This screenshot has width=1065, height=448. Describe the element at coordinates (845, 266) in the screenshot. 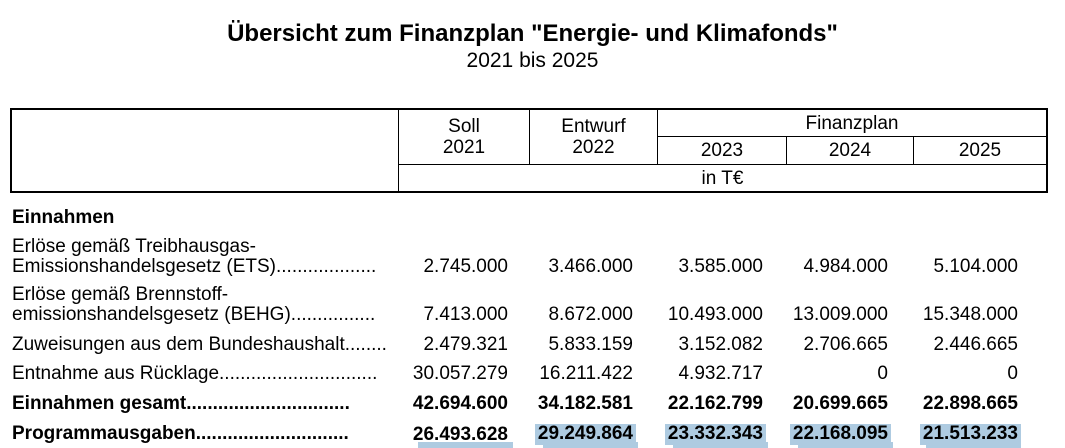

I see `value-2024: 4.984.000` at that location.